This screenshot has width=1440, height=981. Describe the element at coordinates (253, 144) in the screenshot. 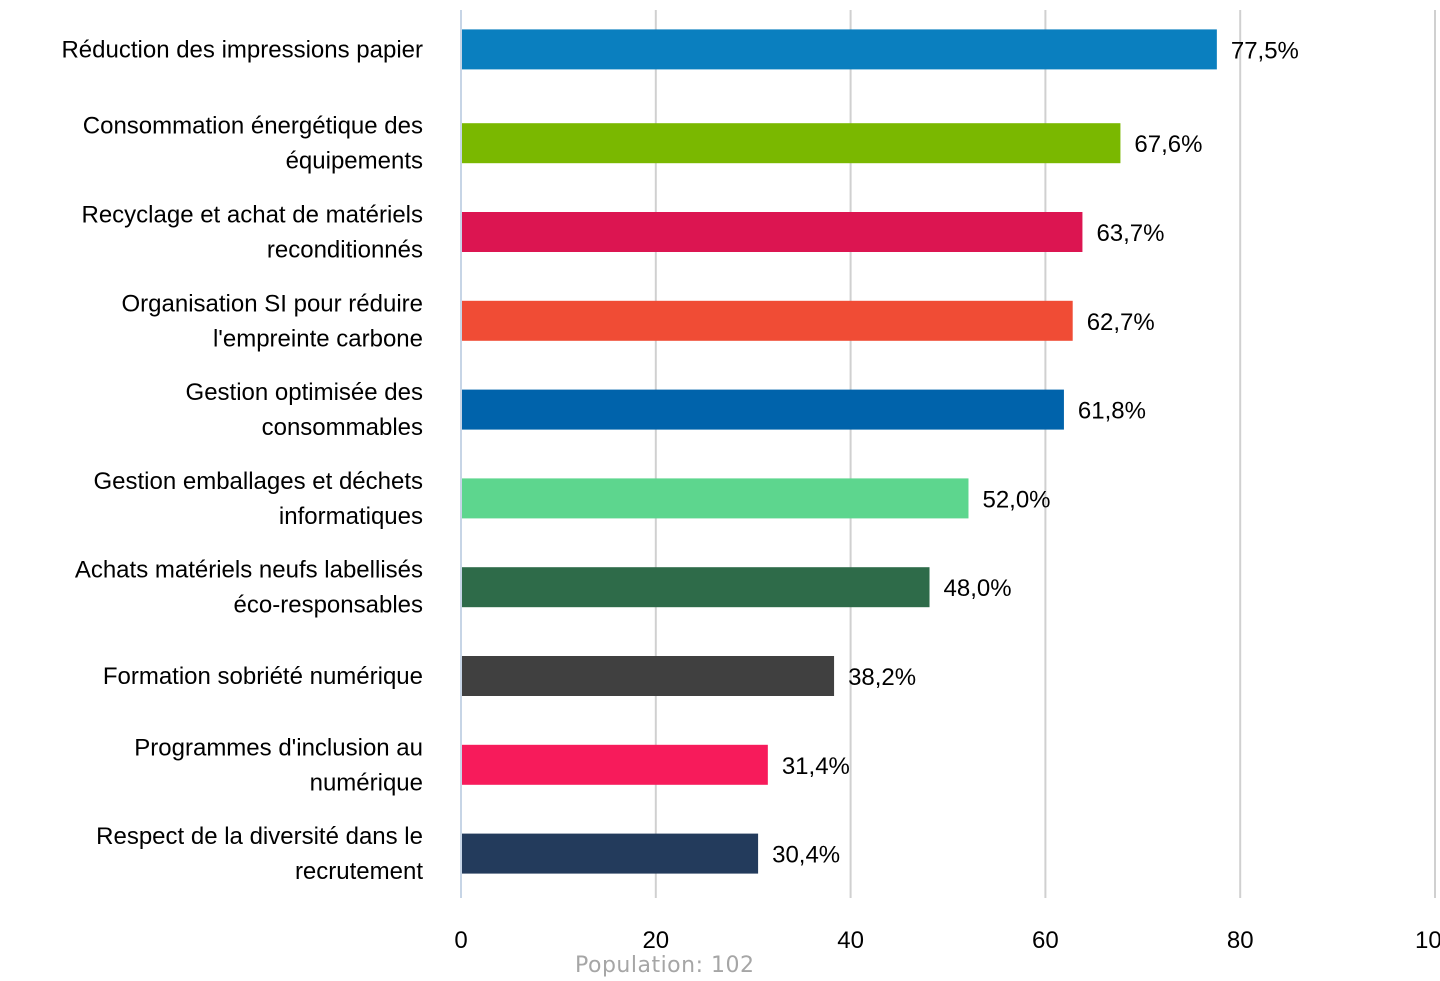

I see `category-label-2: Consommation énergétique des équipements` at that location.